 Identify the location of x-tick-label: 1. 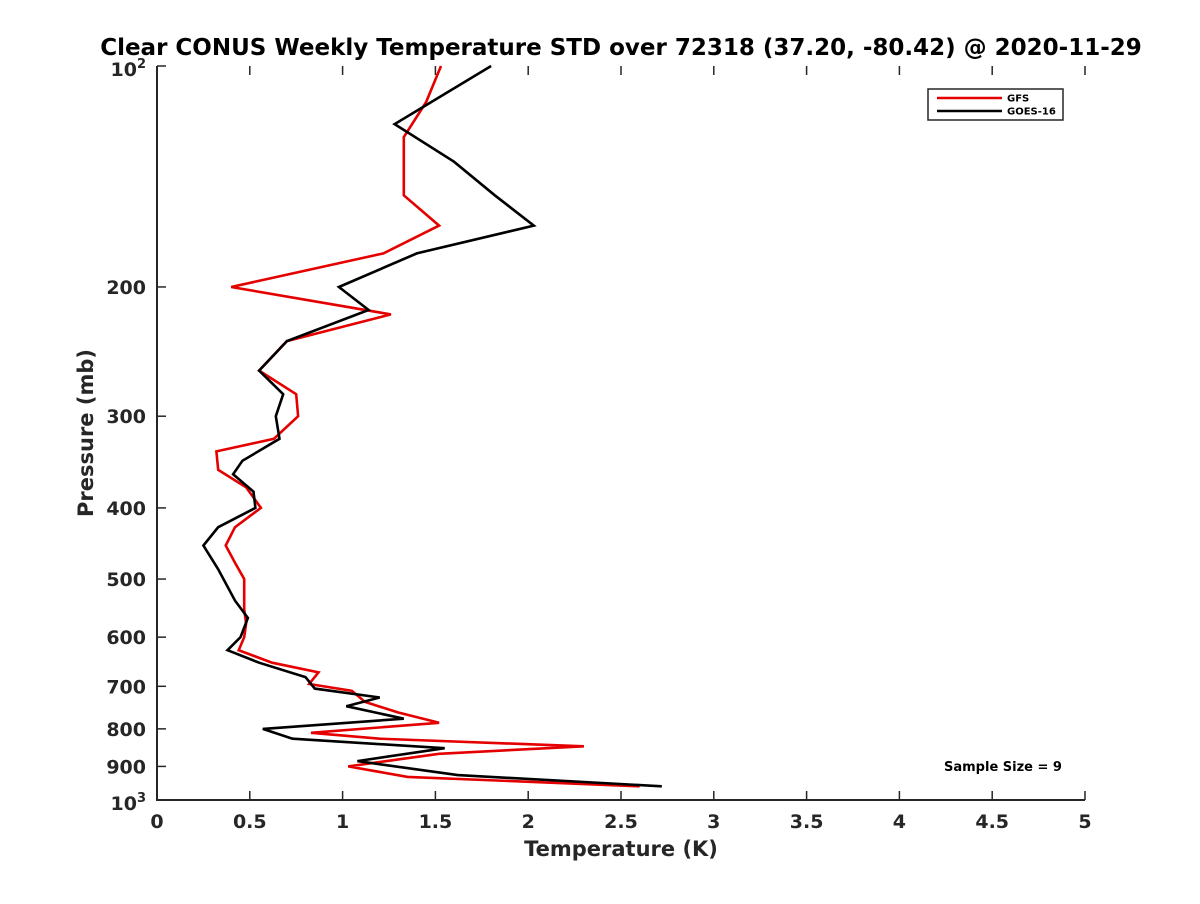
(342, 822).